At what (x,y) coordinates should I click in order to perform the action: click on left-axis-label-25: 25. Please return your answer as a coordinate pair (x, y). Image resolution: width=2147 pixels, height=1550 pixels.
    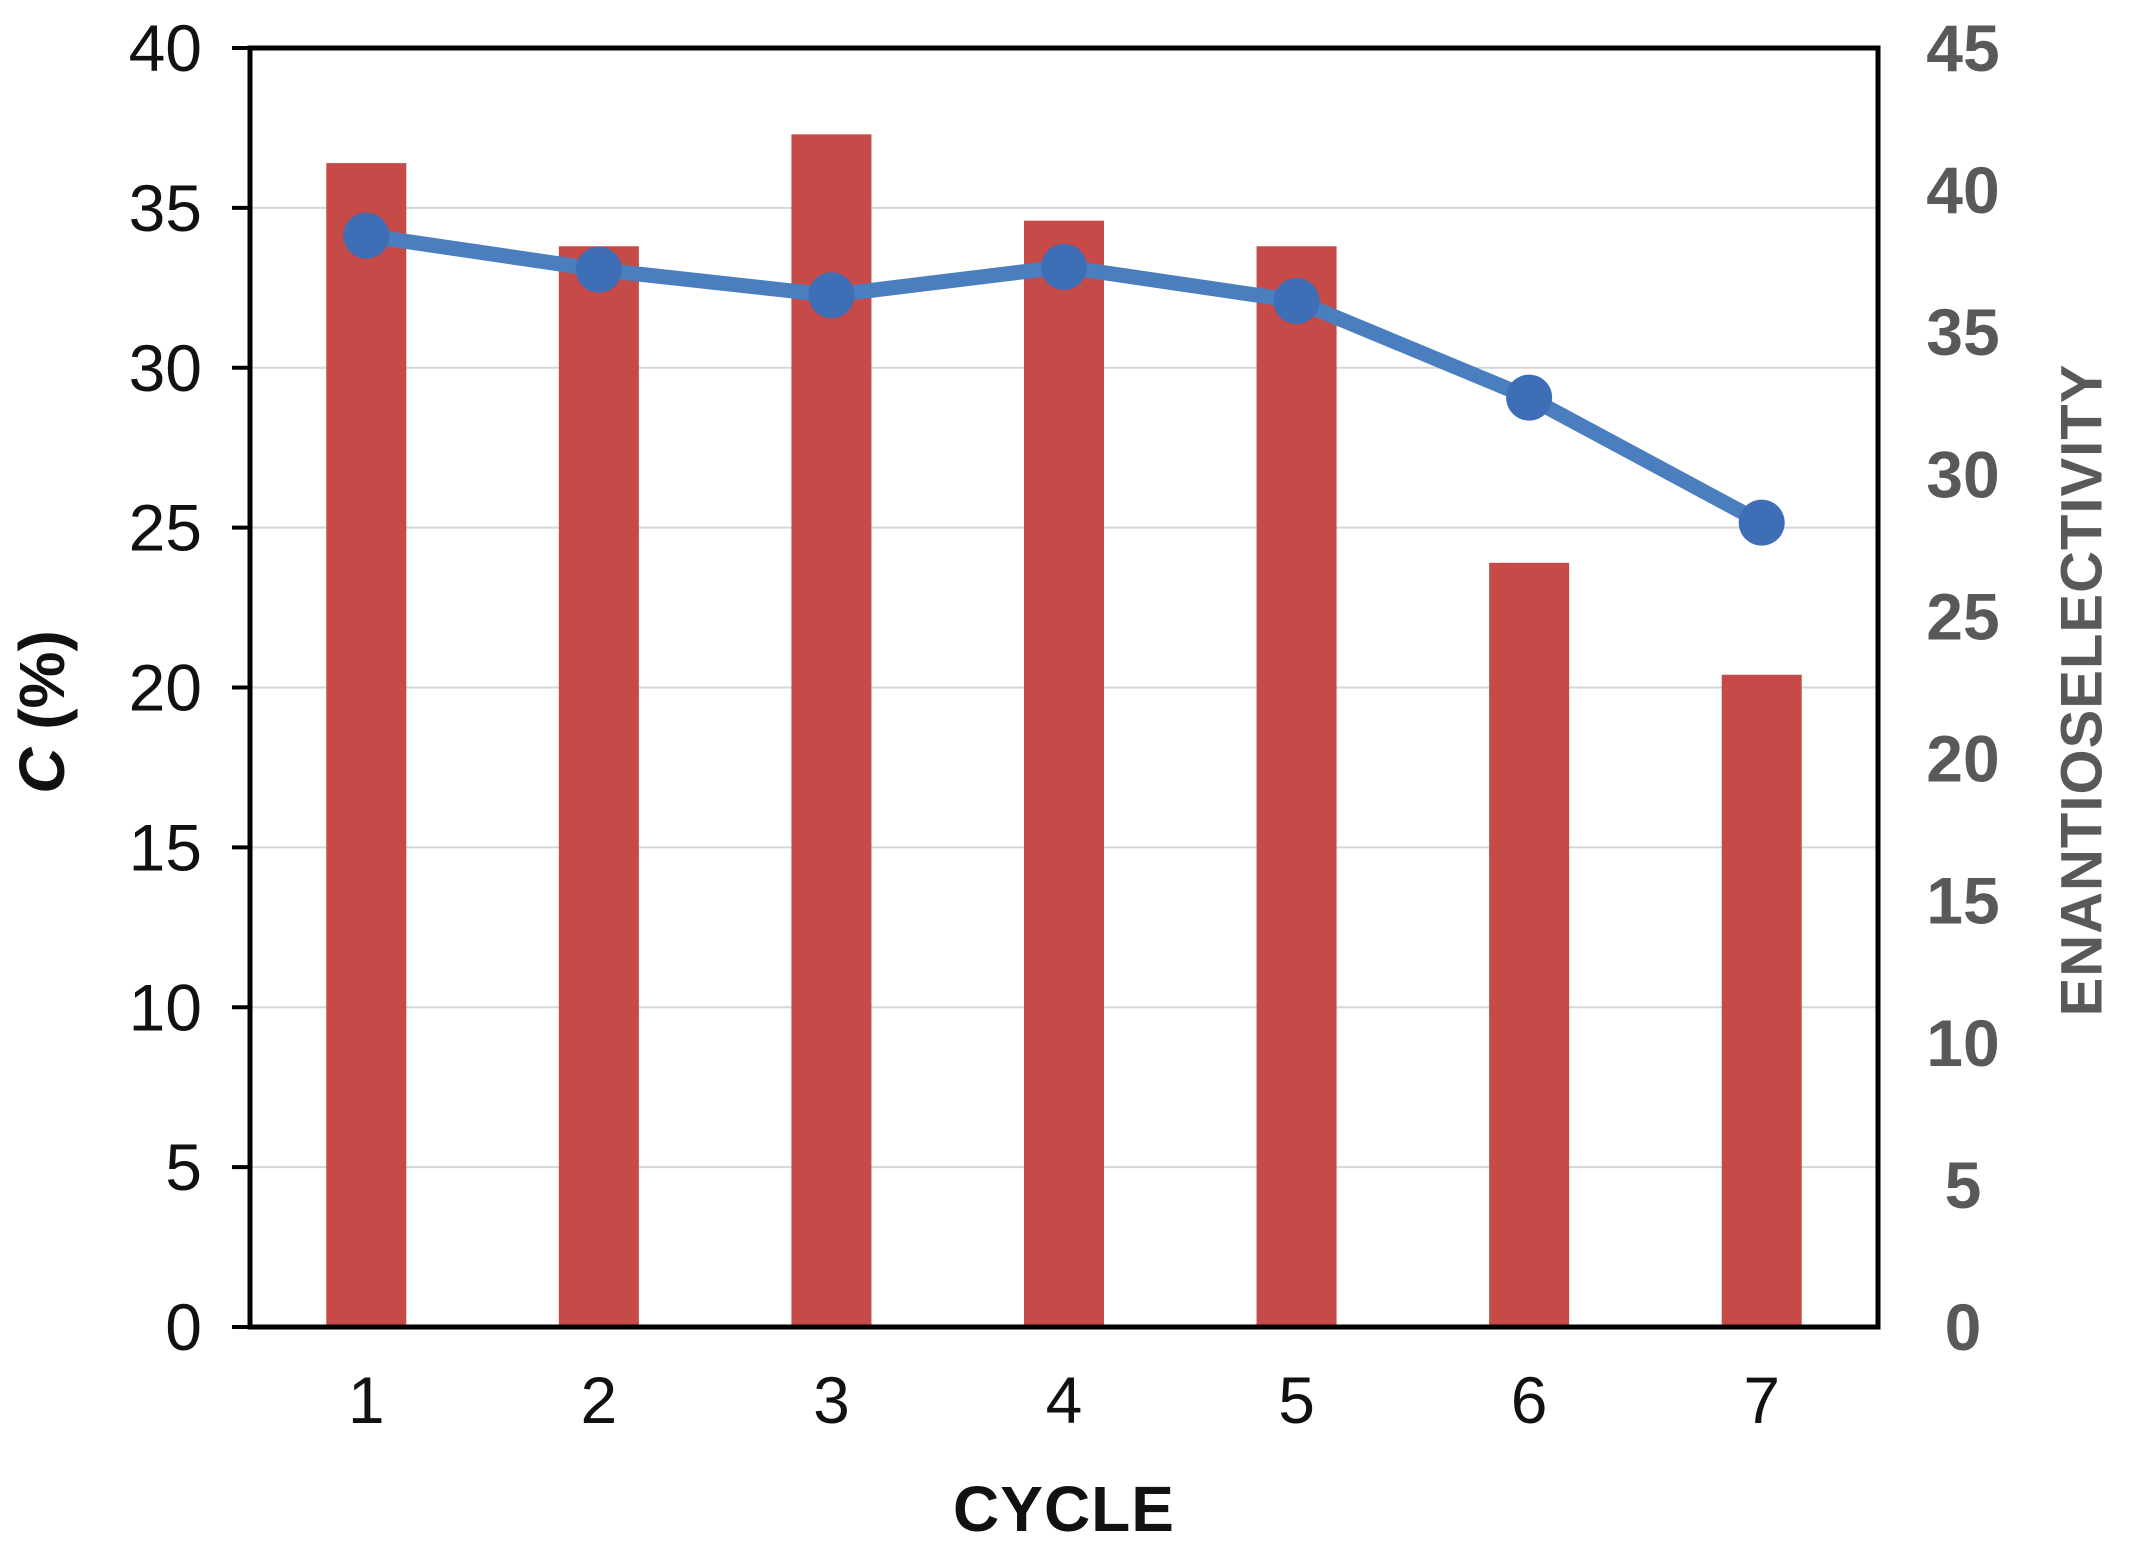
    Looking at the image, I should click on (165, 528).